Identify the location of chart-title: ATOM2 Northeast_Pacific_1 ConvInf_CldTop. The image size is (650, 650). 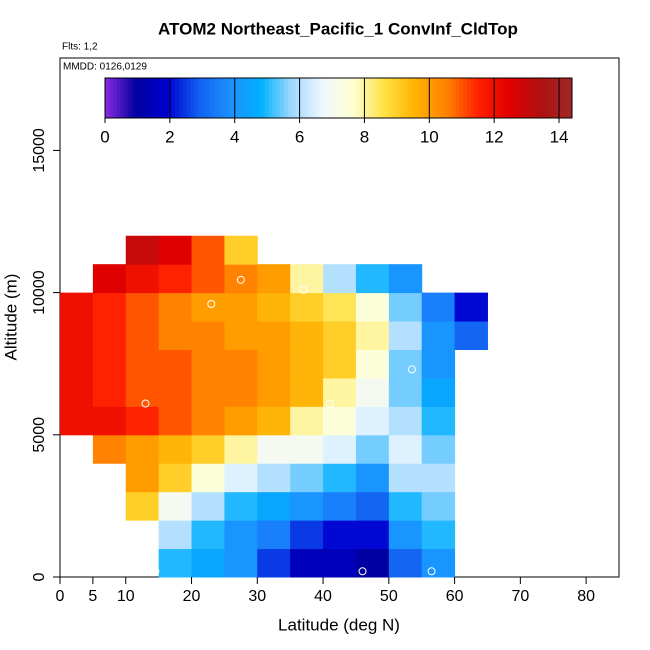
(338, 28).